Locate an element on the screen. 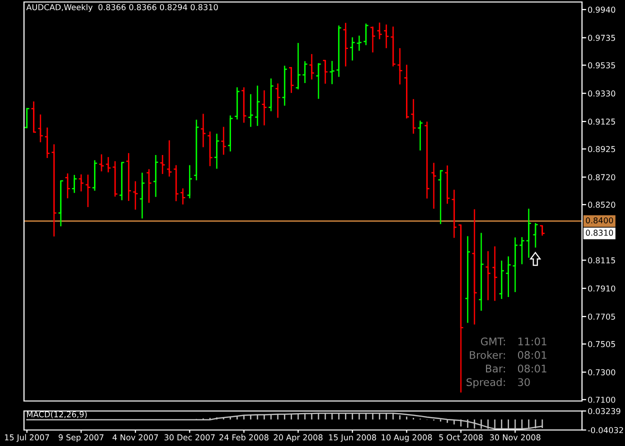 This screenshot has width=625, height=446. y-tick-label: -0.04032 is located at coordinates (605, 430).